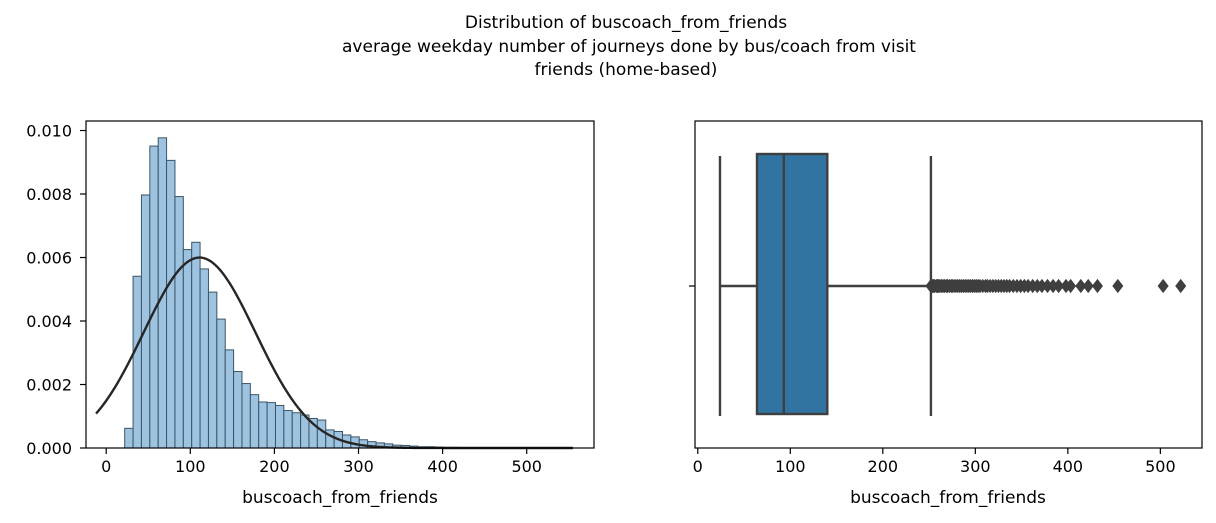  I want to click on histogram-y-tick-label: 0.002, so click(49, 385).